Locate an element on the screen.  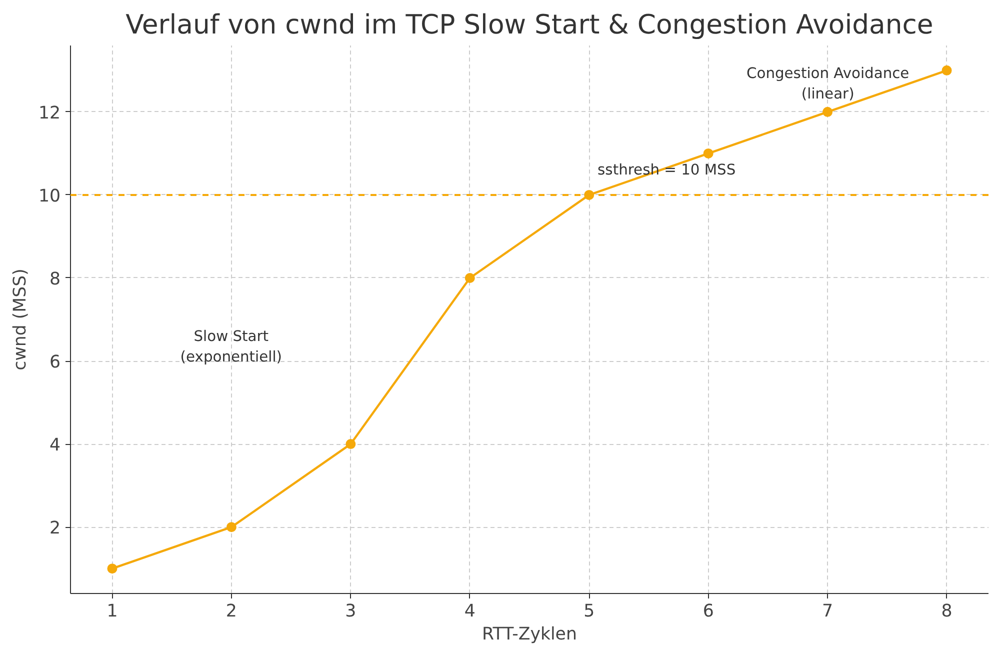
chart-title: Verlauf von cwnd im TCP Slow Start & Congestion Avoidance is located at coordinates (530, 25).